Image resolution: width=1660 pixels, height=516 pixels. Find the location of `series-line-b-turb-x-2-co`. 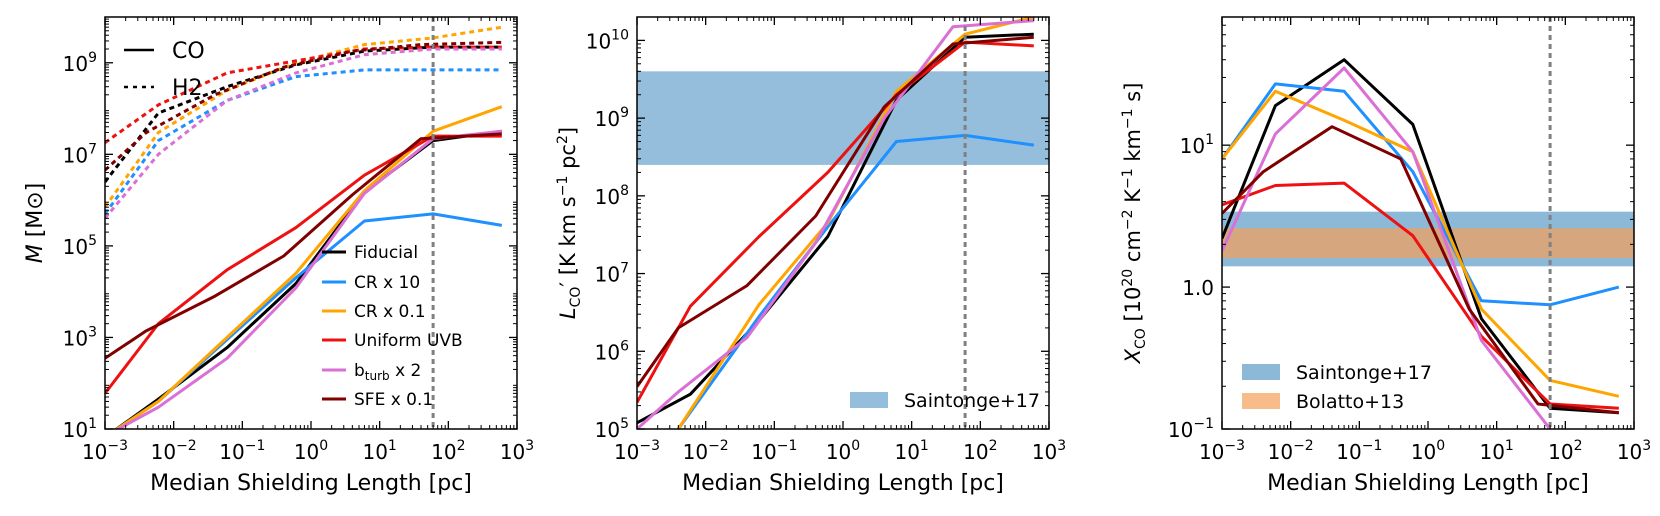

series-line-b-turb-x-2-co is located at coordinates (308, 279).